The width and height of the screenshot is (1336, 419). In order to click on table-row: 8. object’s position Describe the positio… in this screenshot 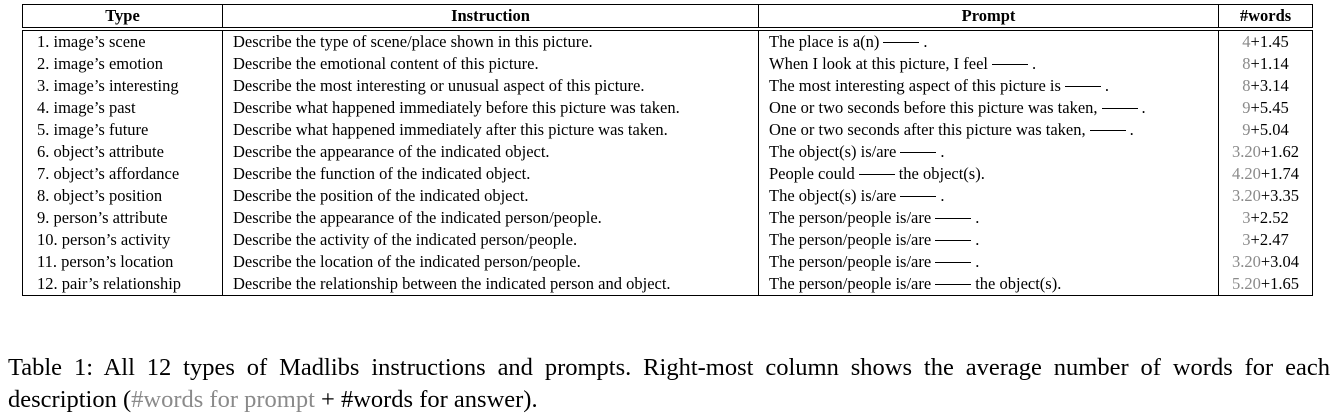, I will do `click(667, 196)`.